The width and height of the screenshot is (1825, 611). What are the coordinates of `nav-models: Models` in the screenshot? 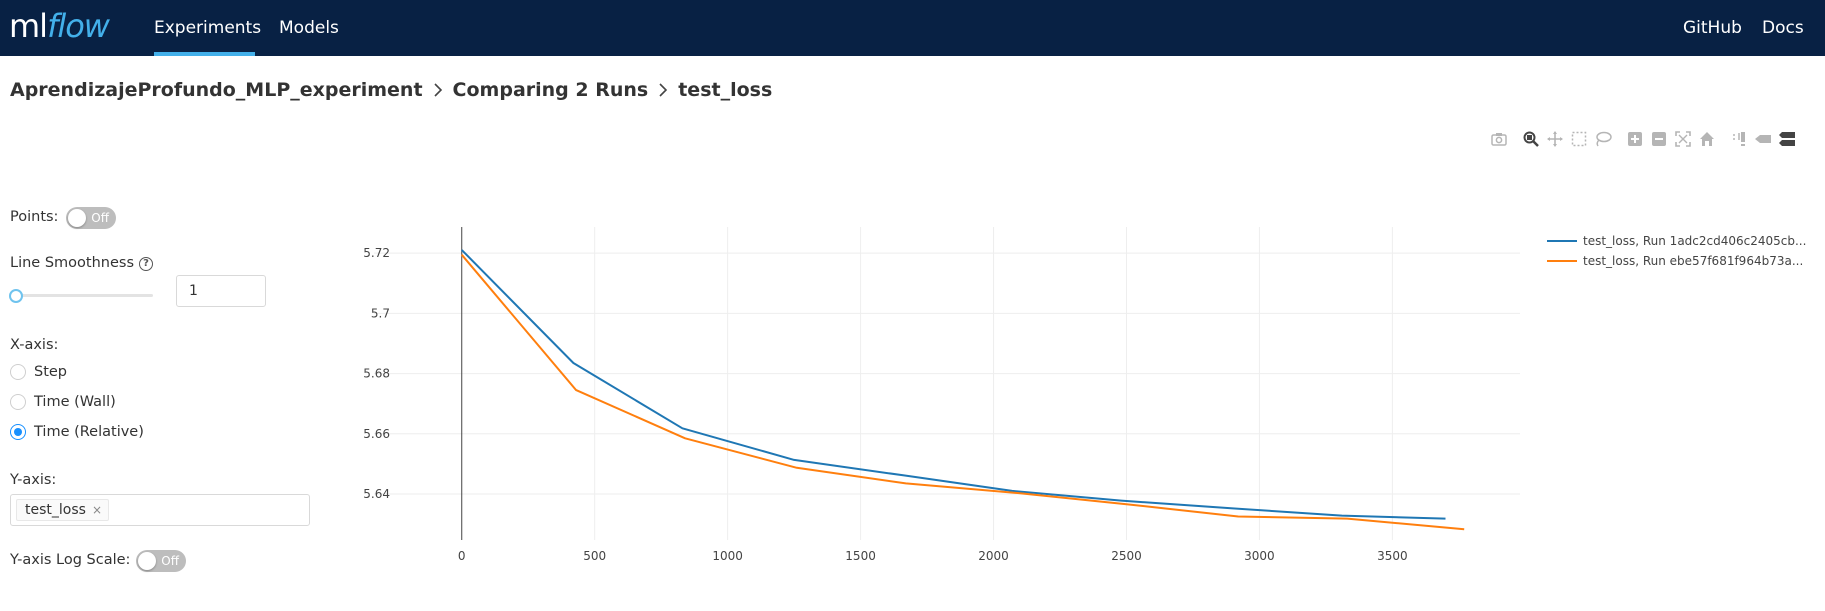 It's located at (309, 28).